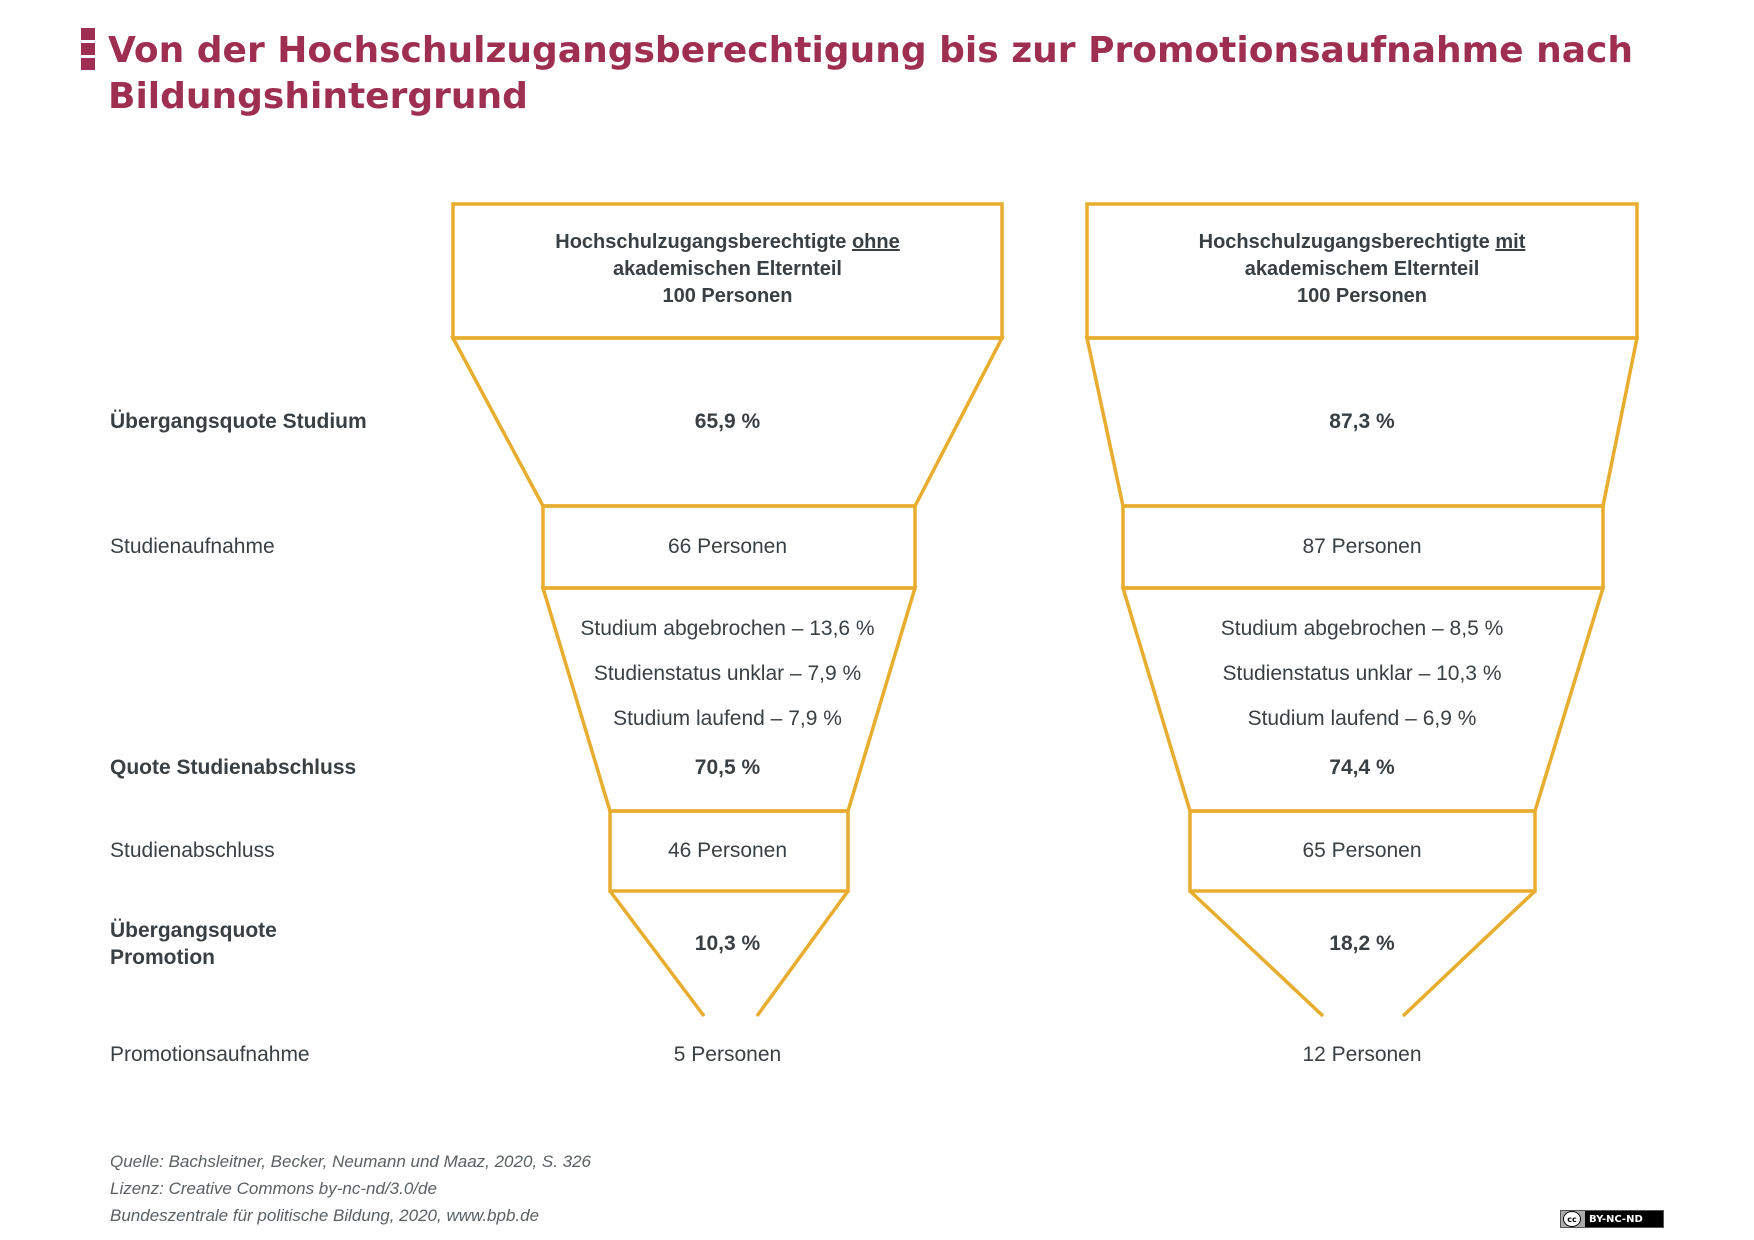 This screenshot has width=1754, height=1240. What do you see at coordinates (727, 718) in the screenshot?
I see `funnel-left-laufend: Studium laufend – 7,9 %` at bounding box center [727, 718].